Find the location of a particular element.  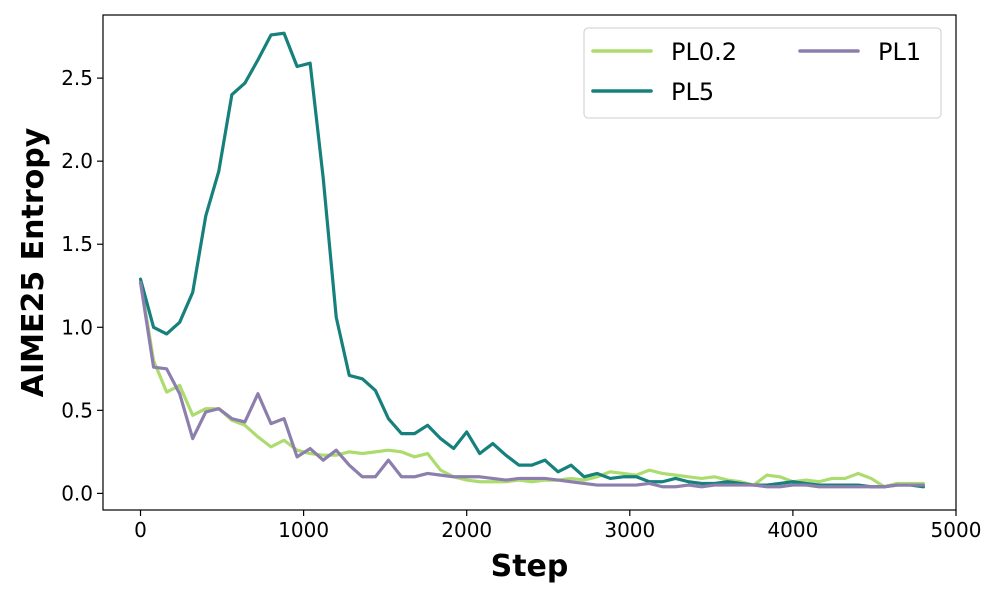

legend-label: PL1 is located at coordinates (899, 52).